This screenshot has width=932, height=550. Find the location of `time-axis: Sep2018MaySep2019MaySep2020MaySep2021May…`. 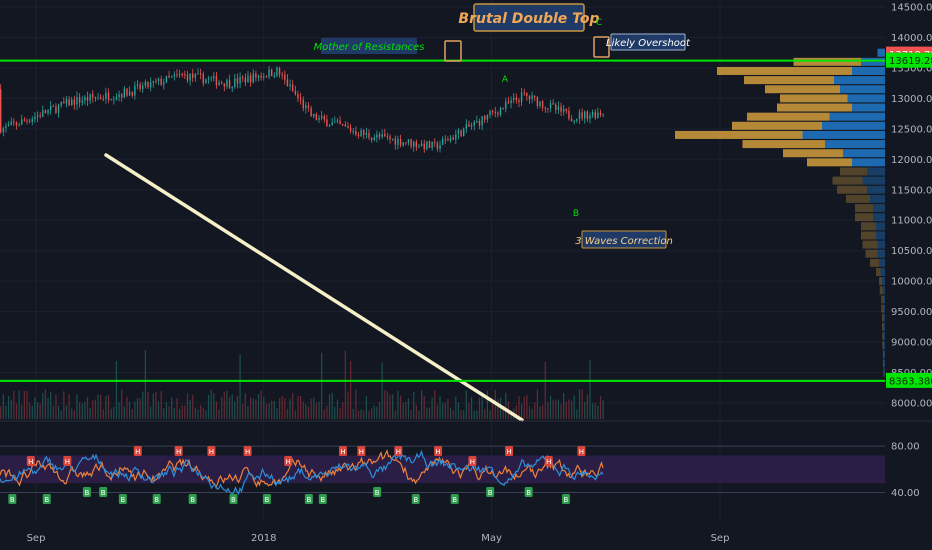

time-axis: Sep2018MaySep2019MaySep2020MaySep2021May… is located at coordinates (479, 538).